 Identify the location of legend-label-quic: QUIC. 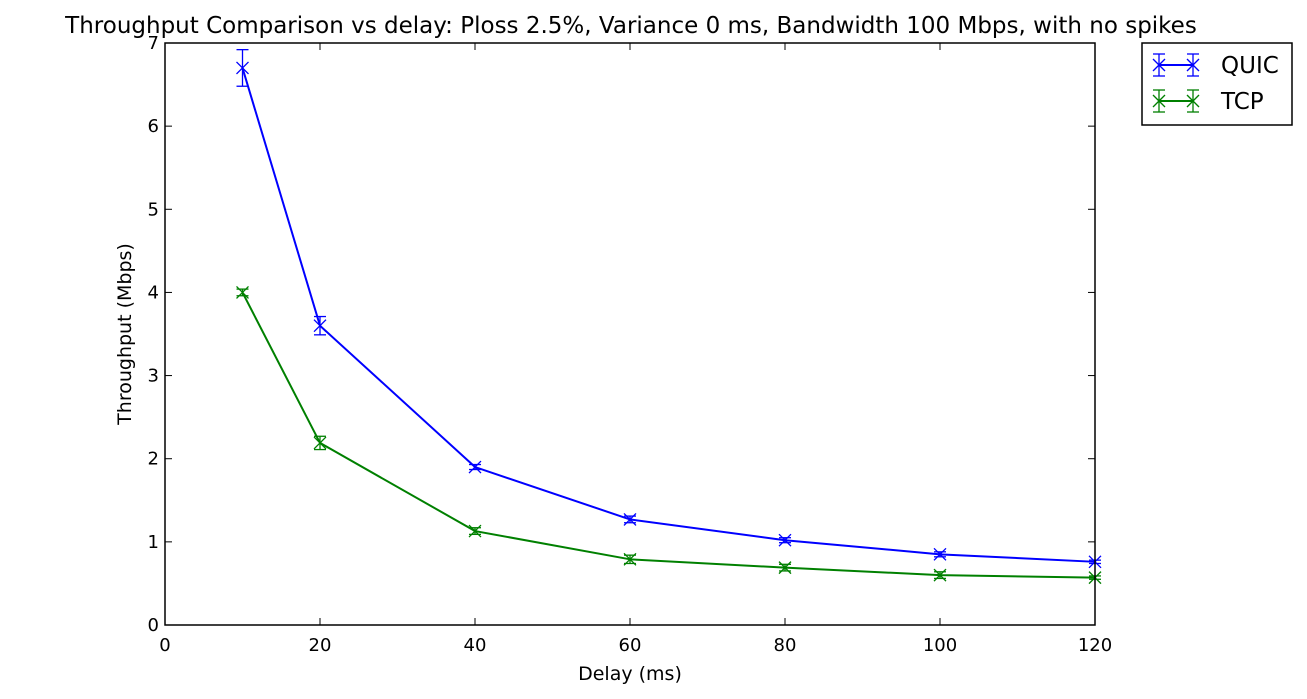
(1250, 66).